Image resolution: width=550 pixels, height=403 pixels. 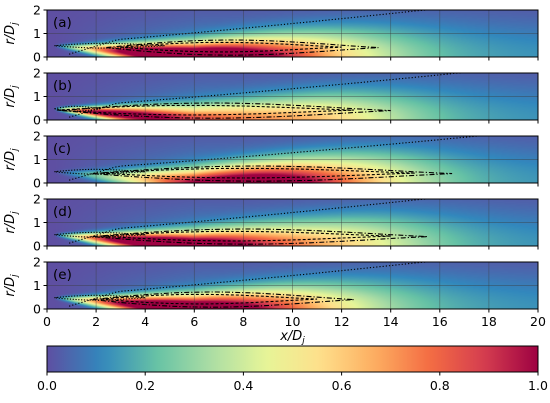 What do you see at coordinates (145, 385) in the screenshot?
I see `colorbar-tick-label: 0.2` at bounding box center [145, 385].